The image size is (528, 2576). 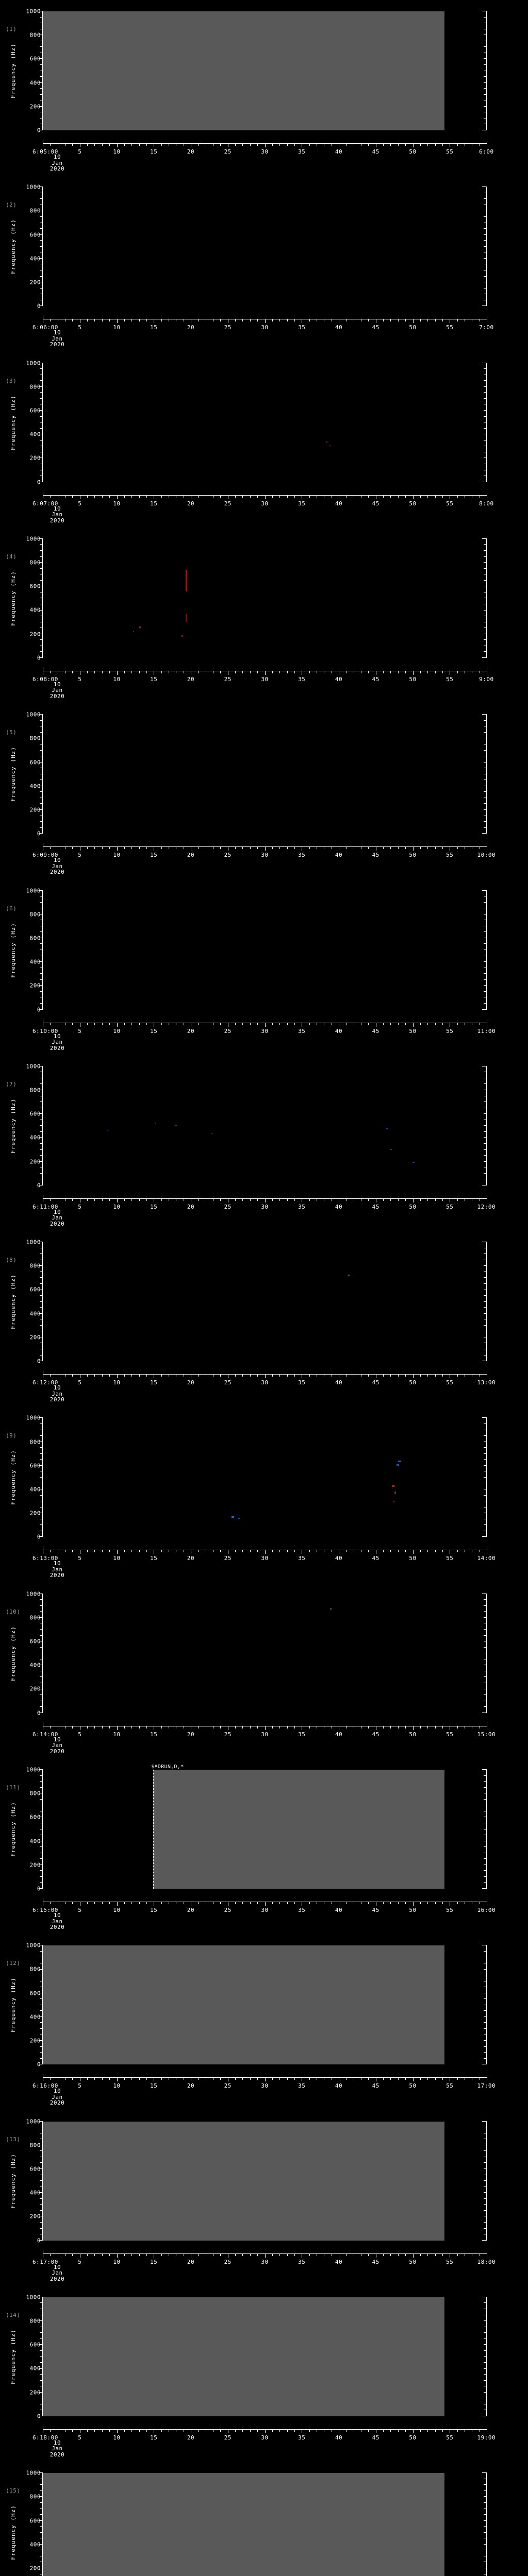 What do you see at coordinates (57, 1218) in the screenshot?
I see `x-axis-date-stack: 10 Jan 2020` at bounding box center [57, 1218].